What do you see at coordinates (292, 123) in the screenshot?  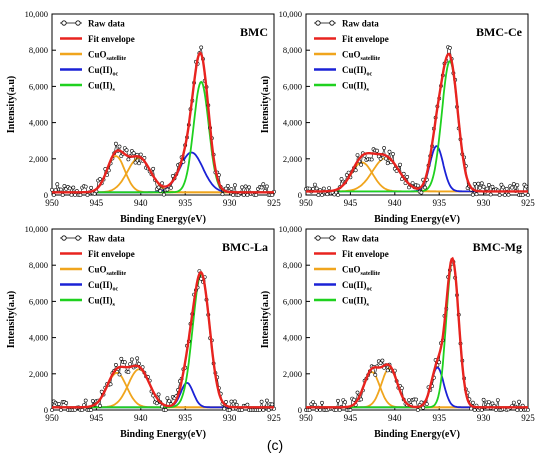 I see `y-tick-label: 4,000` at bounding box center [292, 123].